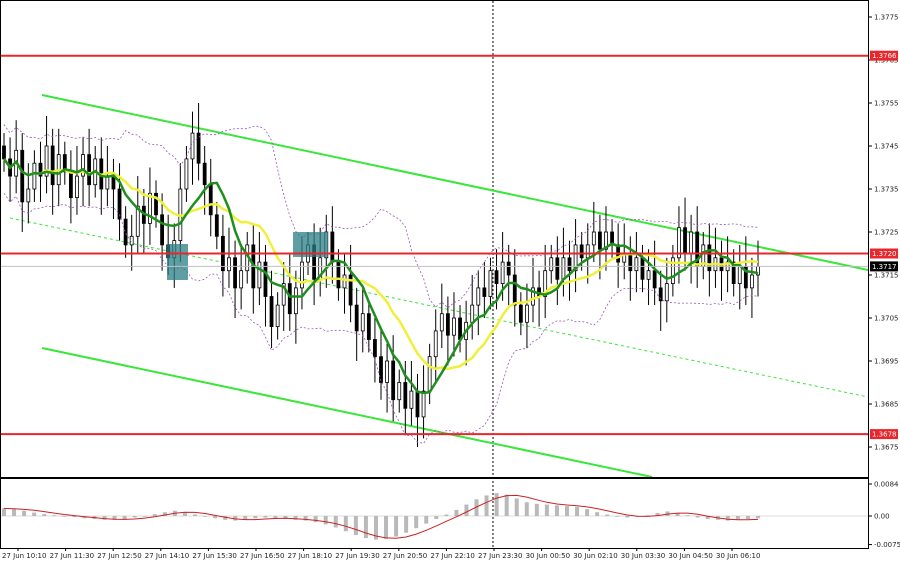  What do you see at coordinates (643, 556) in the screenshot?
I see `time-tick-label: 30 Jun 03:30` at bounding box center [643, 556].